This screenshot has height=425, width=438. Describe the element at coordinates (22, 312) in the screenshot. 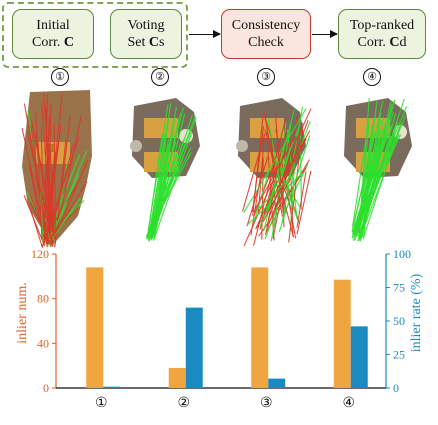

I see `y-axis-label: inlier num.` at that location.